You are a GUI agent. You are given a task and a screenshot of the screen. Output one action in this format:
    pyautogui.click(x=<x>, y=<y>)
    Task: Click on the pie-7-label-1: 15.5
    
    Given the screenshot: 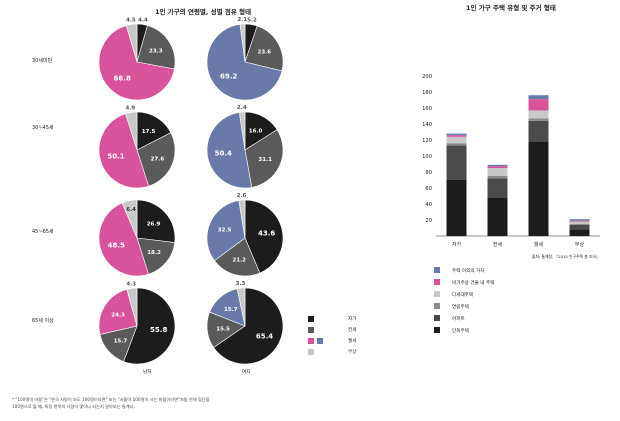 What is the action you would take?
    pyautogui.click(x=223, y=330)
    